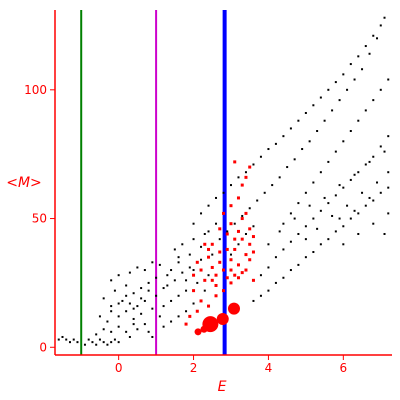  Describe the element at coordinates (219, 243) in the screenshot. I see `red-point-series` at that location.